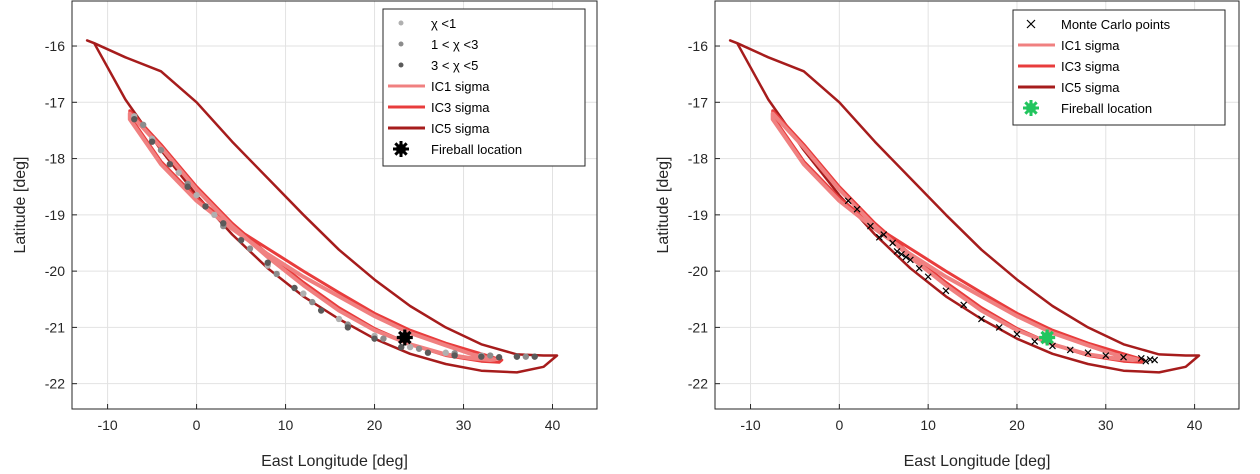 This screenshot has width=1260, height=474. What do you see at coordinates (107, 425) in the screenshot?
I see `x-tick-label: -10` at bounding box center [107, 425].